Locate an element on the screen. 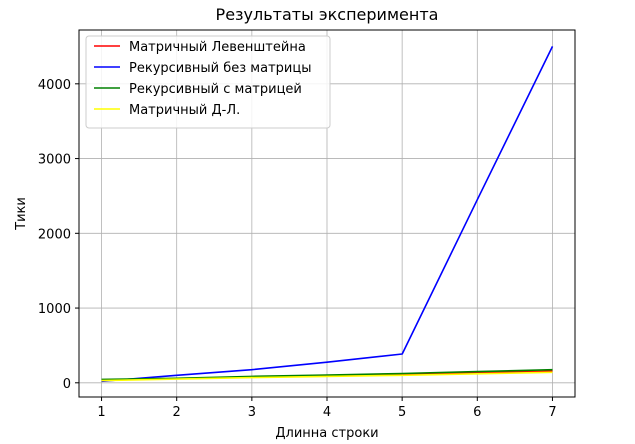 This screenshot has width=635, height=444. y-axis-label: Тики is located at coordinates (21, 214).